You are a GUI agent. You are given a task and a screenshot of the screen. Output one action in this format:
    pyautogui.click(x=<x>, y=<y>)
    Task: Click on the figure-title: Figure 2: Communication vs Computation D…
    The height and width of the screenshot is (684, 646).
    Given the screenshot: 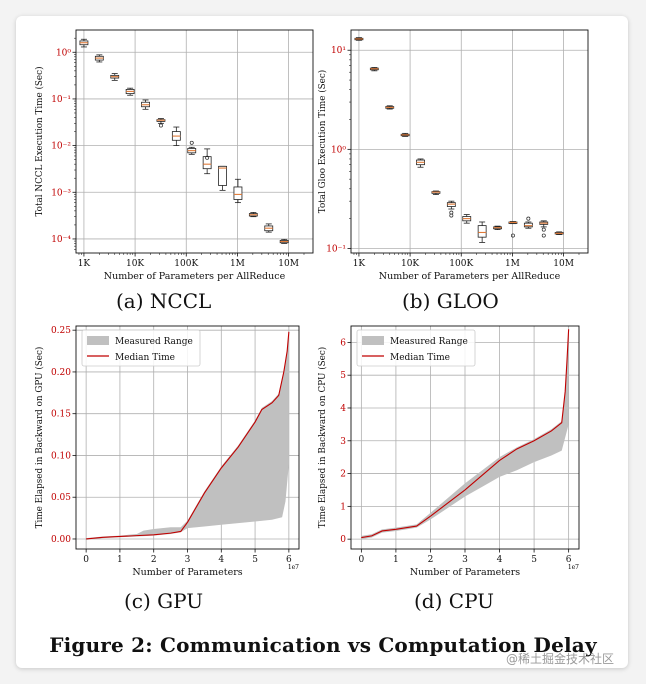 What is the action you would take?
    pyautogui.click(x=323, y=645)
    